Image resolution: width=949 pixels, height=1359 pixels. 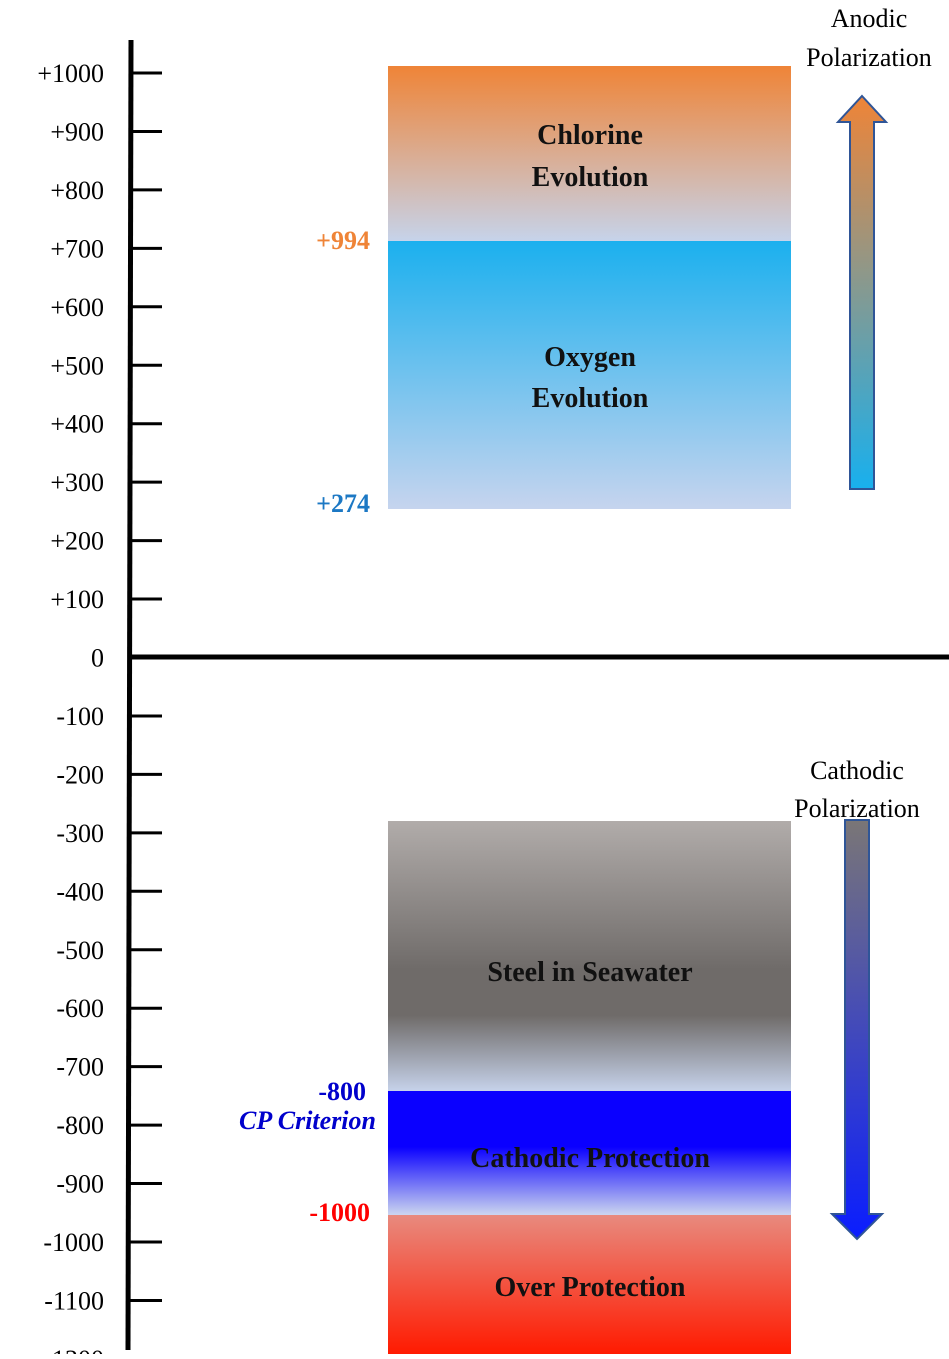 What do you see at coordinates (343, 240) in the screenshot?
I see `chlorine-boundary-value: +994` at bounding box center [343, 240].